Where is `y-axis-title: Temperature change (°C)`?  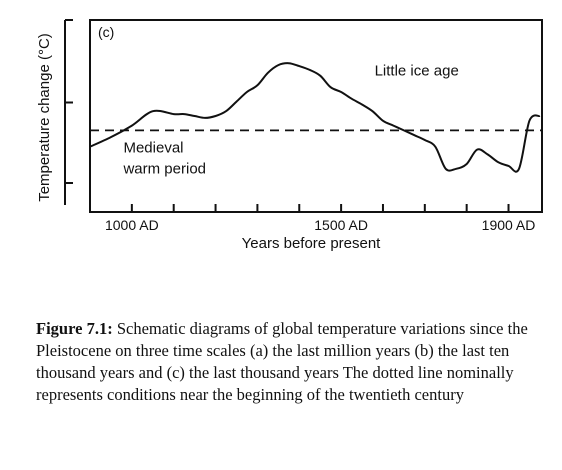
y-axis-title: Temperature change (°C) is located at coordinates (44, 117).